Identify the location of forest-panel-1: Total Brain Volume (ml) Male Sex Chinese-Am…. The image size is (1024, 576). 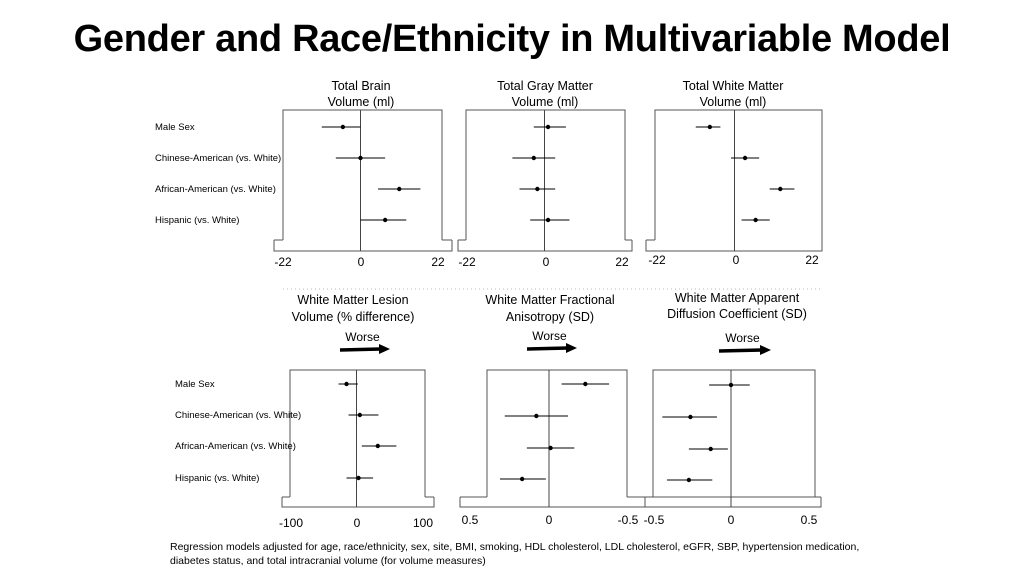
(304, 174).